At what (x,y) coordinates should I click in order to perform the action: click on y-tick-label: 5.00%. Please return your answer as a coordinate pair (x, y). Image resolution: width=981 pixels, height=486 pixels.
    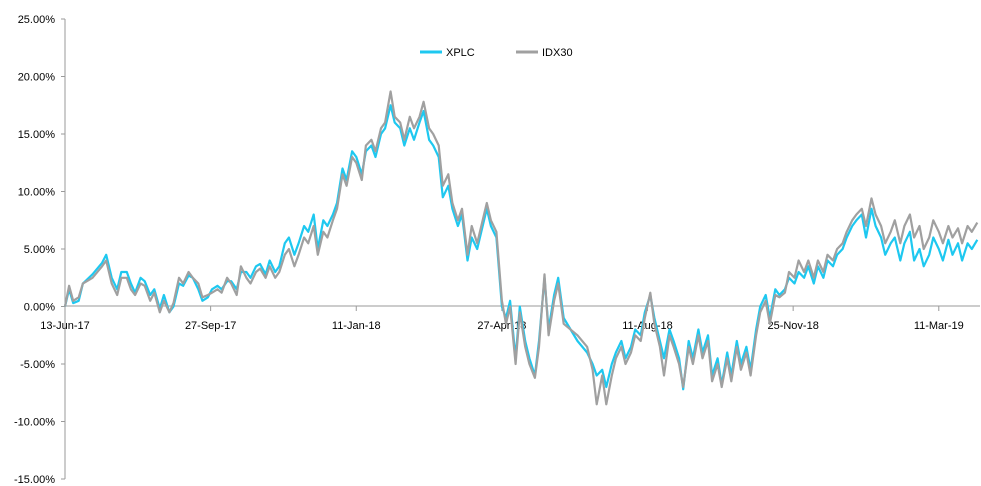
    Looking at the image, I should click on (39, 250).